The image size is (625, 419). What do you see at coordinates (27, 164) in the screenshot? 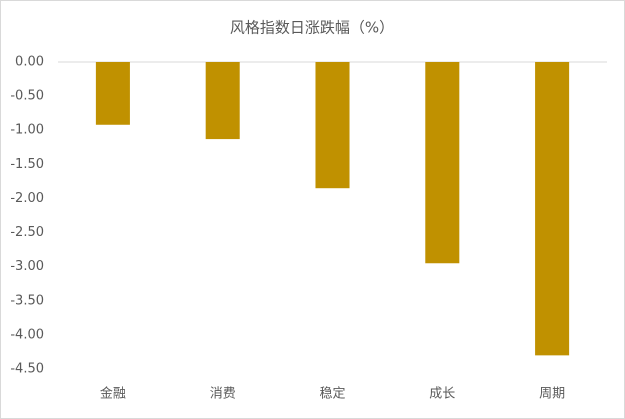
I see `y-tick-label: -1.50` at bounding box center [27, 164].